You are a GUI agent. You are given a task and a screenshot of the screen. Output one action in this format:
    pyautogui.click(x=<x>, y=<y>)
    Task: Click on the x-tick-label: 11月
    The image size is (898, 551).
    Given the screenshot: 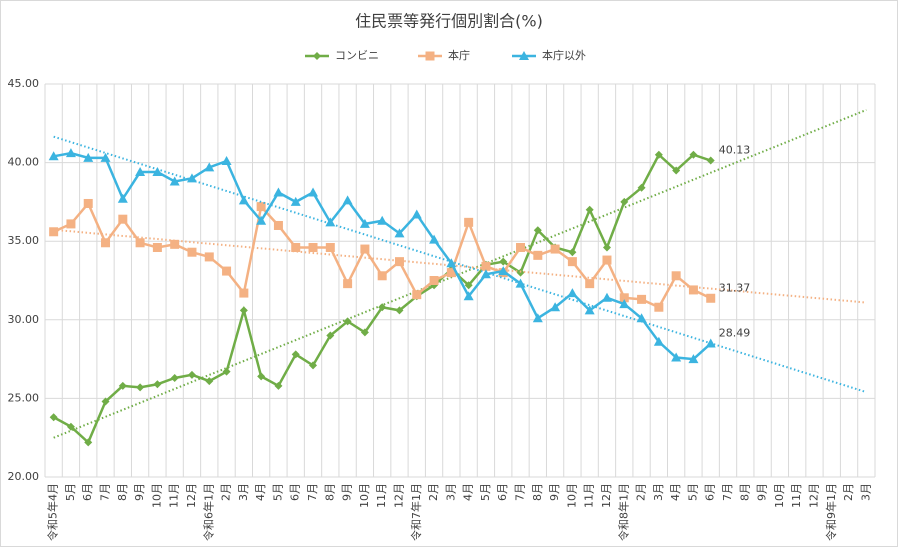 What is the action you would take?
    pyautogui.click(x=589, y=495)
    